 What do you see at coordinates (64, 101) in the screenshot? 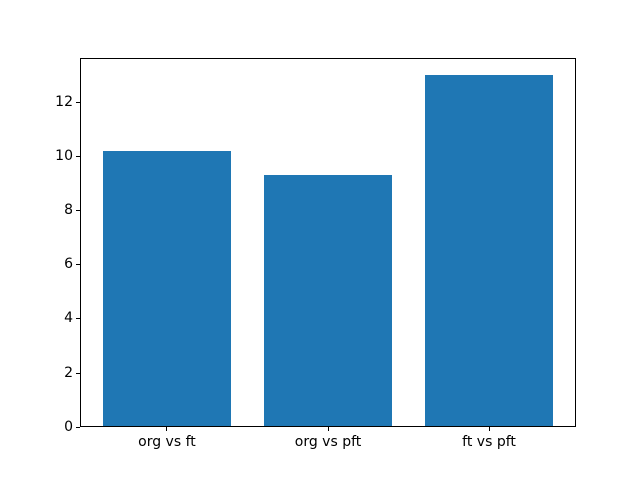
I see `y-tick-label: 12` at bounding box center [64, 101].